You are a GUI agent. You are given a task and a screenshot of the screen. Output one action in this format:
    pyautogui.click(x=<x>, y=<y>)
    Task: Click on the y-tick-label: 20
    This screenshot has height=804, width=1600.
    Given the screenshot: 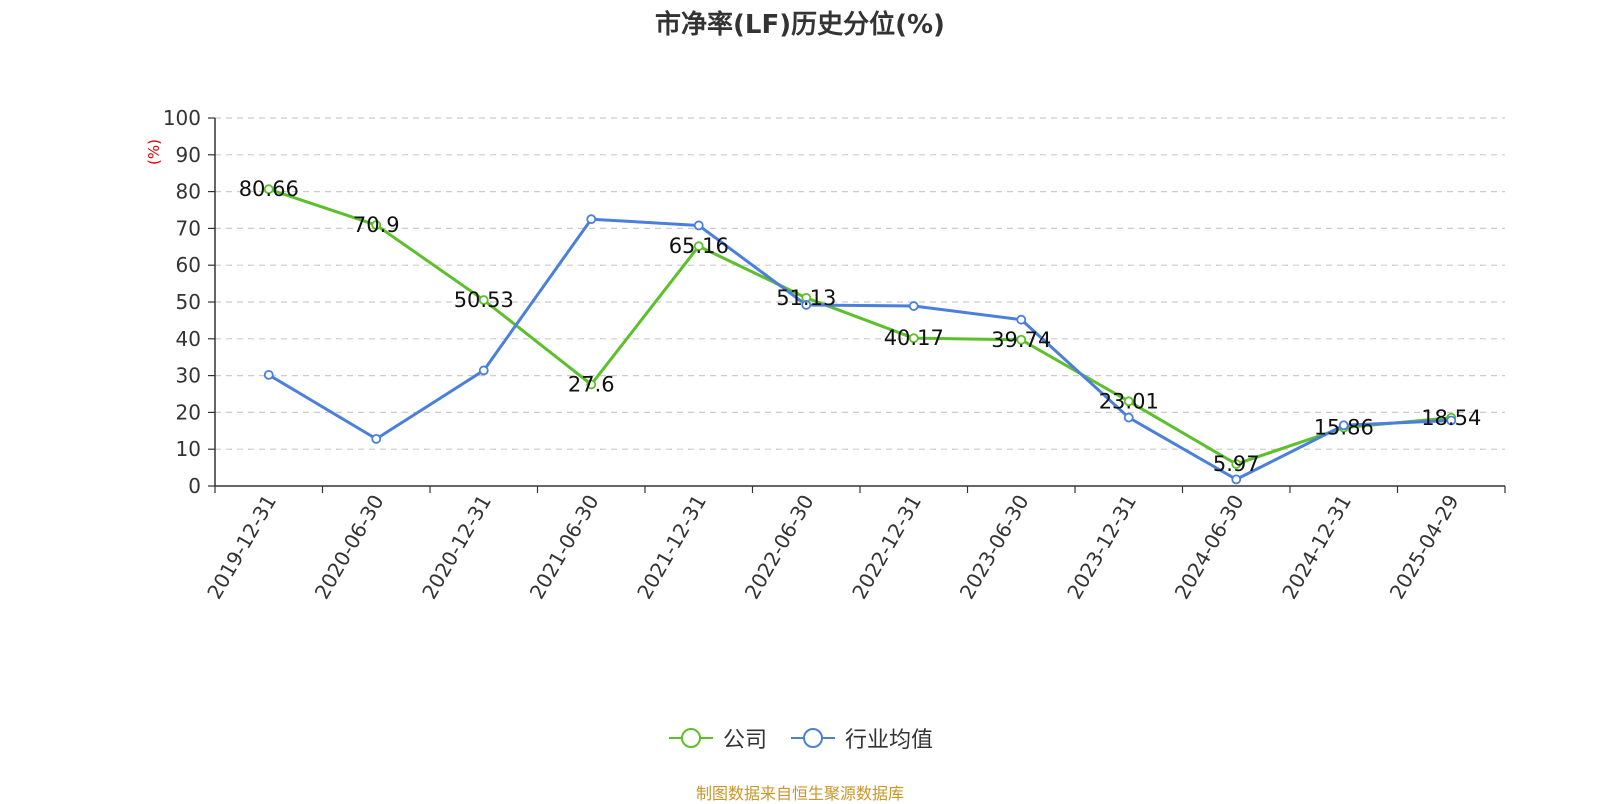 What is the action you would take?
    pyautogui.click(x=188, y=412)
    